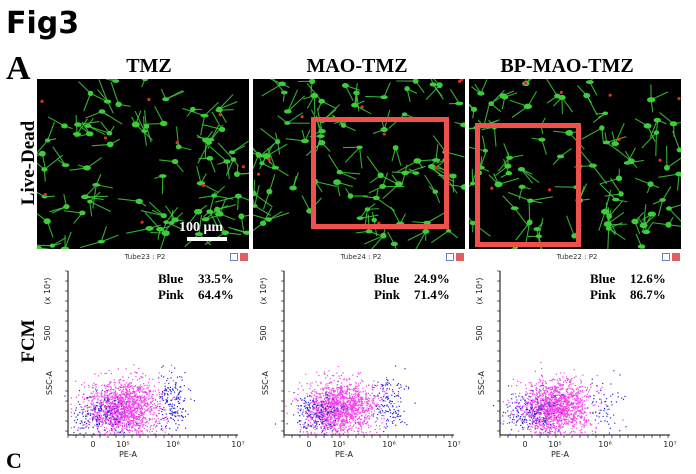  What do you see at coordinates (524, 444) in the screenshot?
I see `x-tick-label: 0` at bounding box center [524, 444].